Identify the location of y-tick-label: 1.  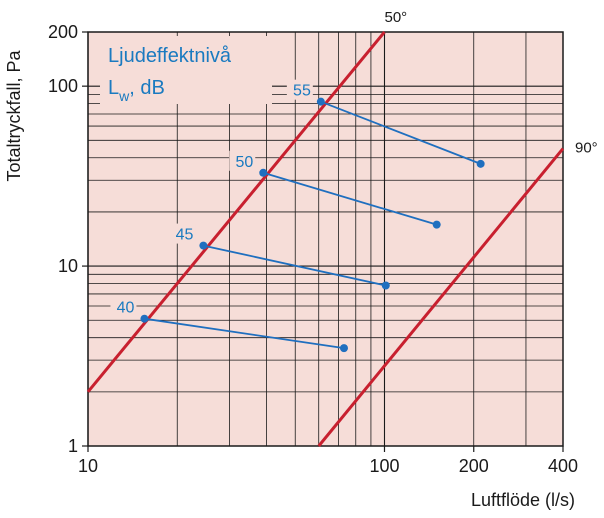
(73, 446).